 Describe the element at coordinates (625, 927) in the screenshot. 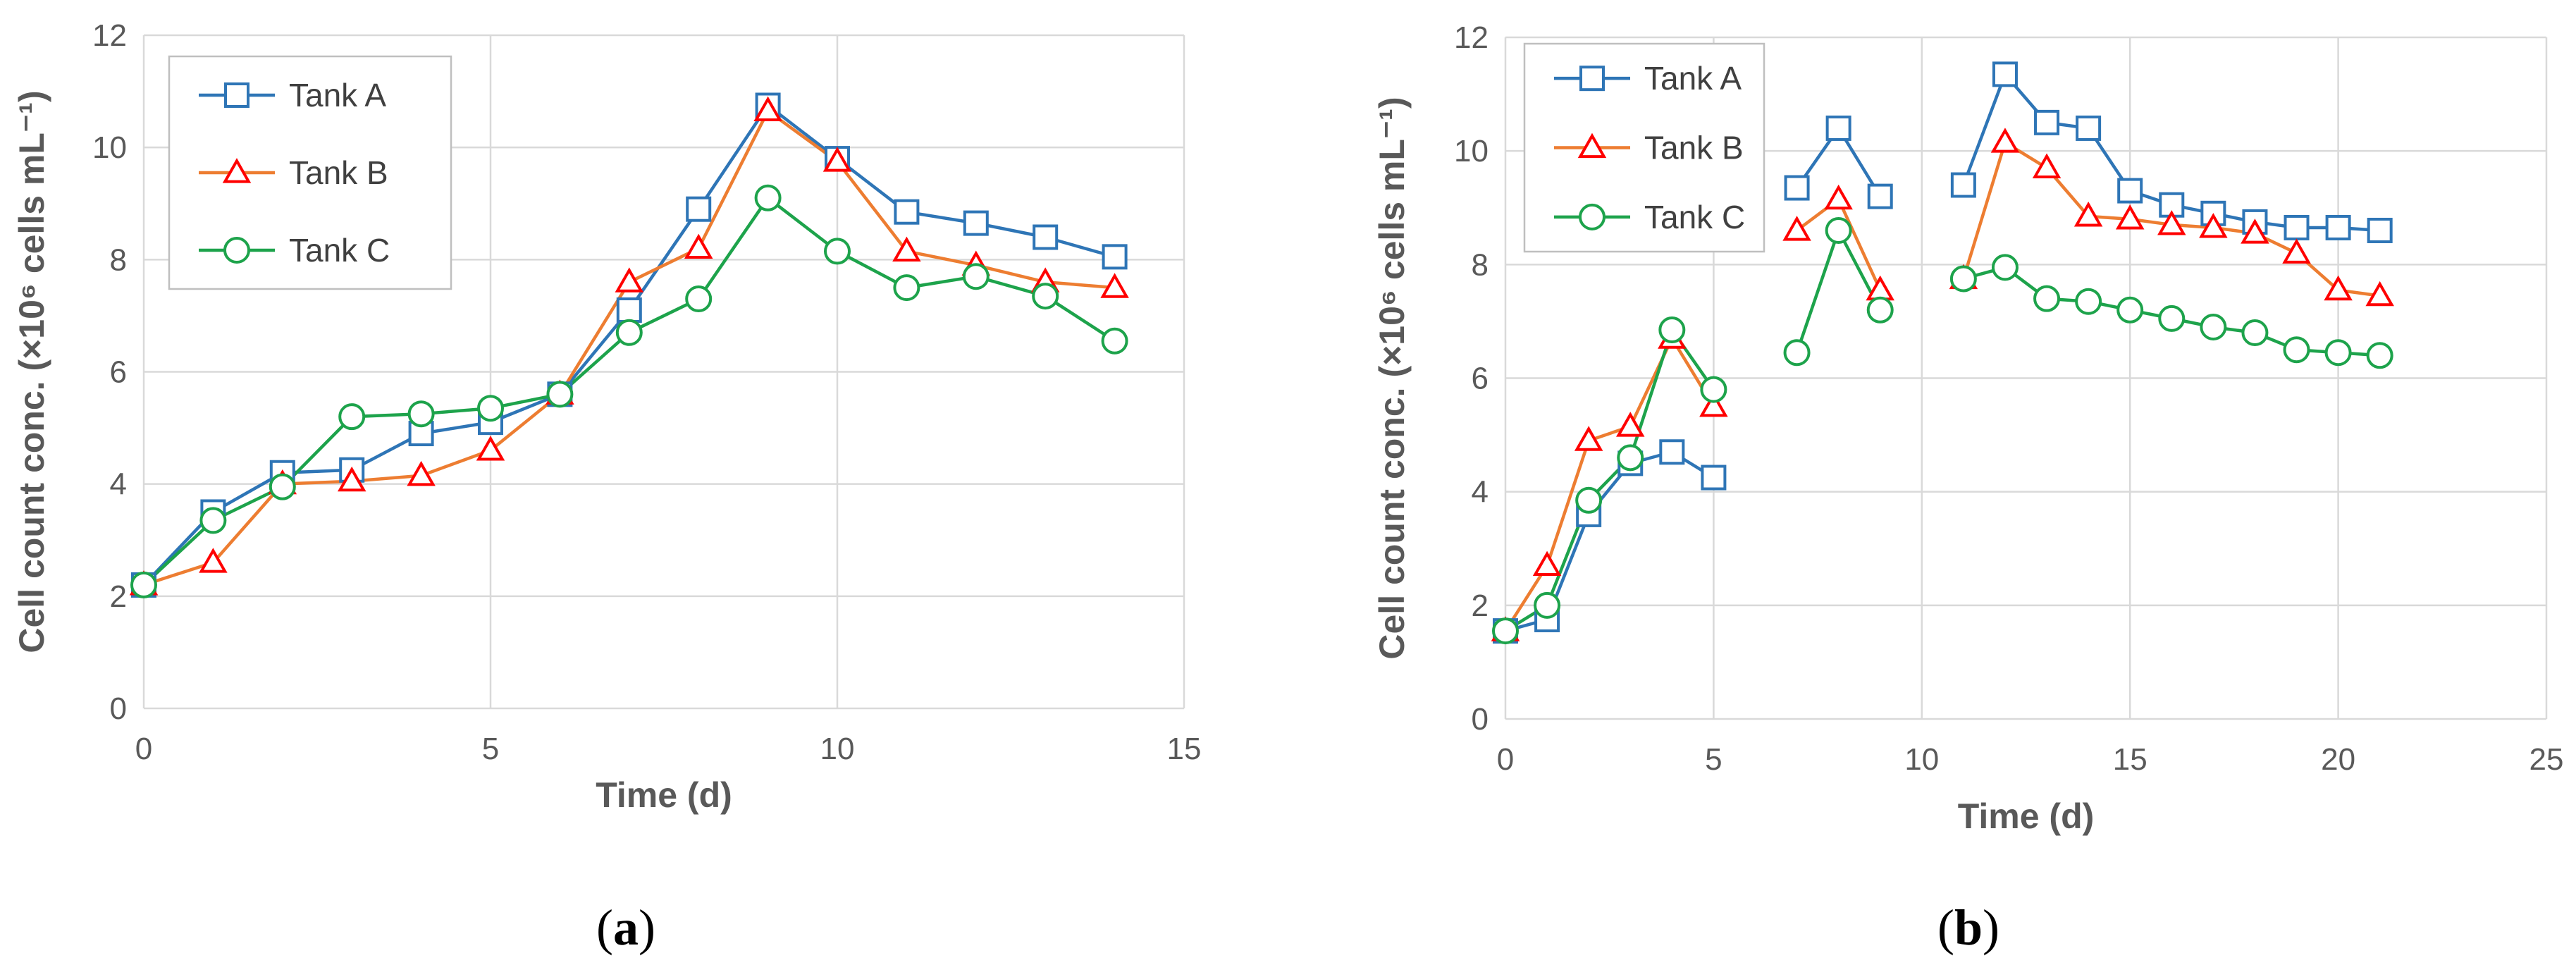

I see `caption-a: (a)` at that location.